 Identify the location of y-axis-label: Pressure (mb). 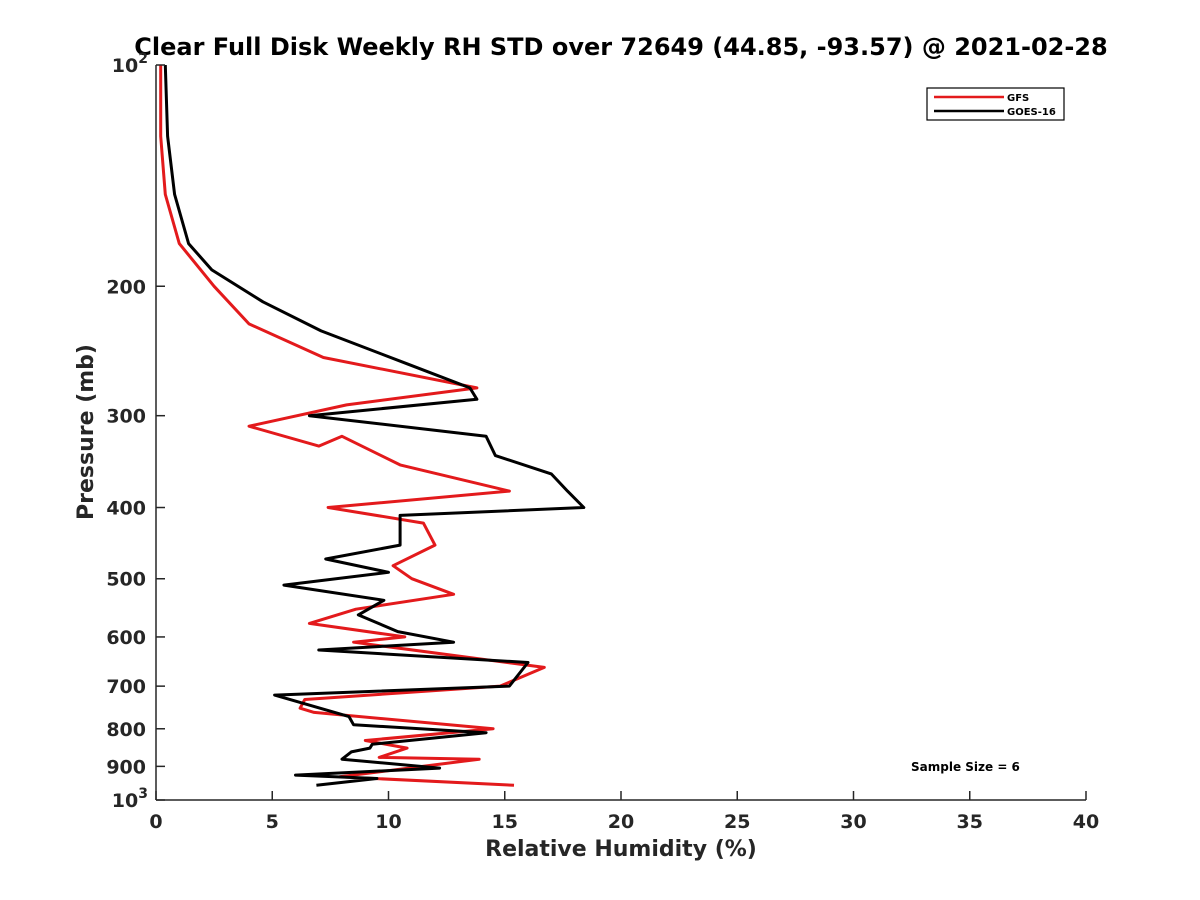
(86, 432).